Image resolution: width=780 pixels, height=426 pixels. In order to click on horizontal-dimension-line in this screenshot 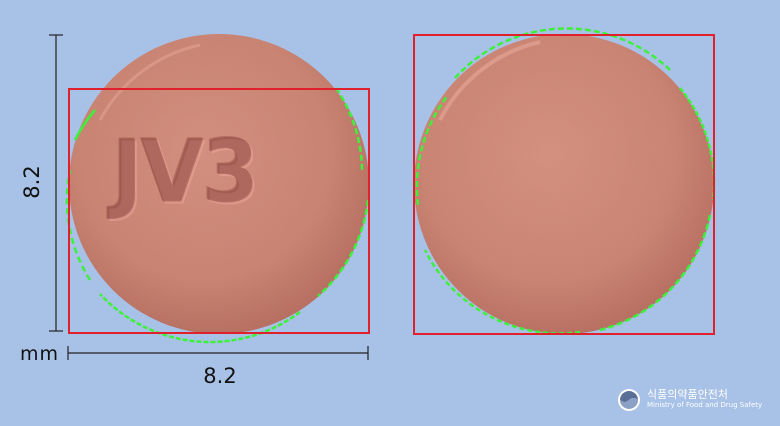, I will do `click(218, 353)`.